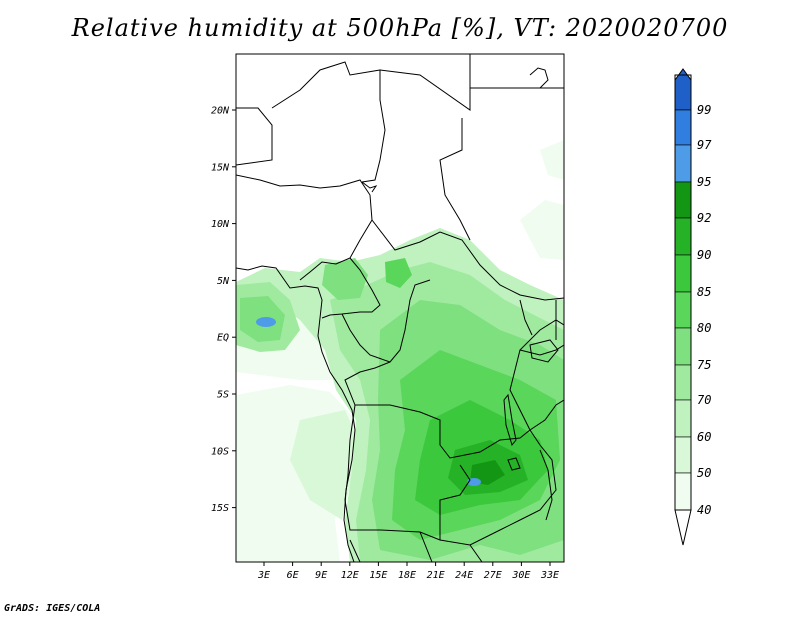 The width and height of the screenshot is (800, 618). What do you see at coordinates (223, 281) in the screenshot?
I see `lat-label: 5N` at bounding box center [223, 281].